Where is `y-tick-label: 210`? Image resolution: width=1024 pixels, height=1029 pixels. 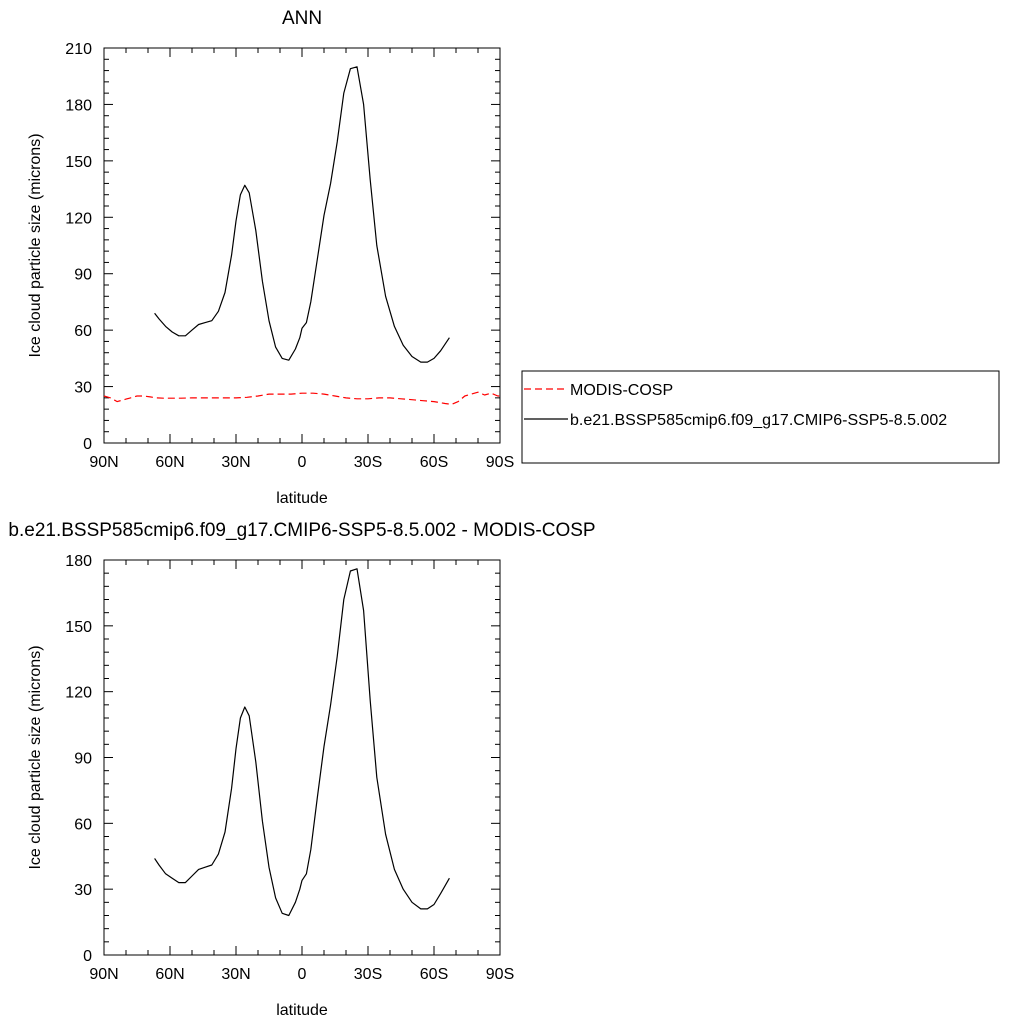 y-tick-label: 210 is located at coordinates (78, 49).